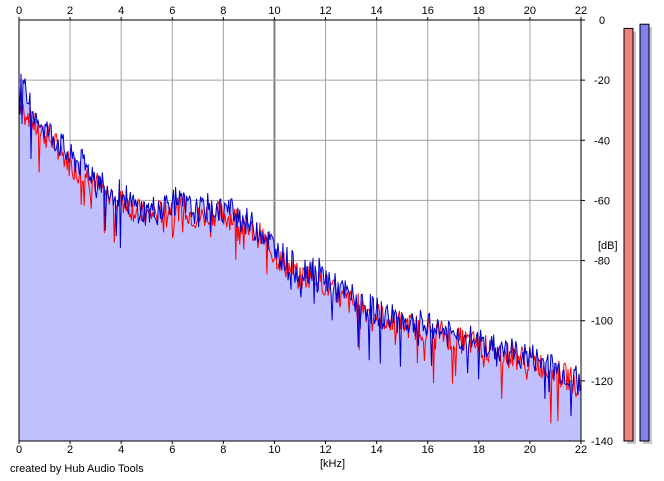  Describe the element at coordinates (581, 450) in the screenshot. I see `x-tick-label-bottom: 22` at that location.